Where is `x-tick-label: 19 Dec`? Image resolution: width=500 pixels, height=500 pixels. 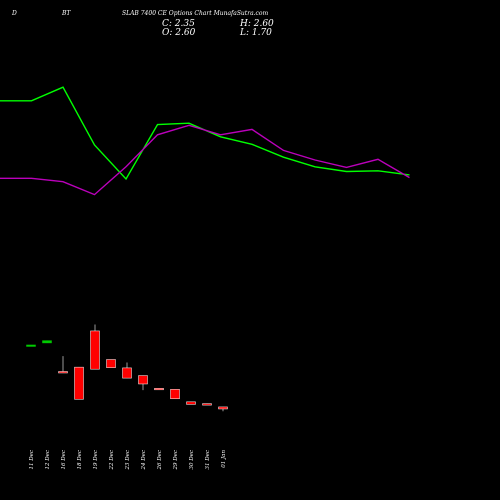
x-tick-label: 19 Dec is located at coordinates (96, 460).